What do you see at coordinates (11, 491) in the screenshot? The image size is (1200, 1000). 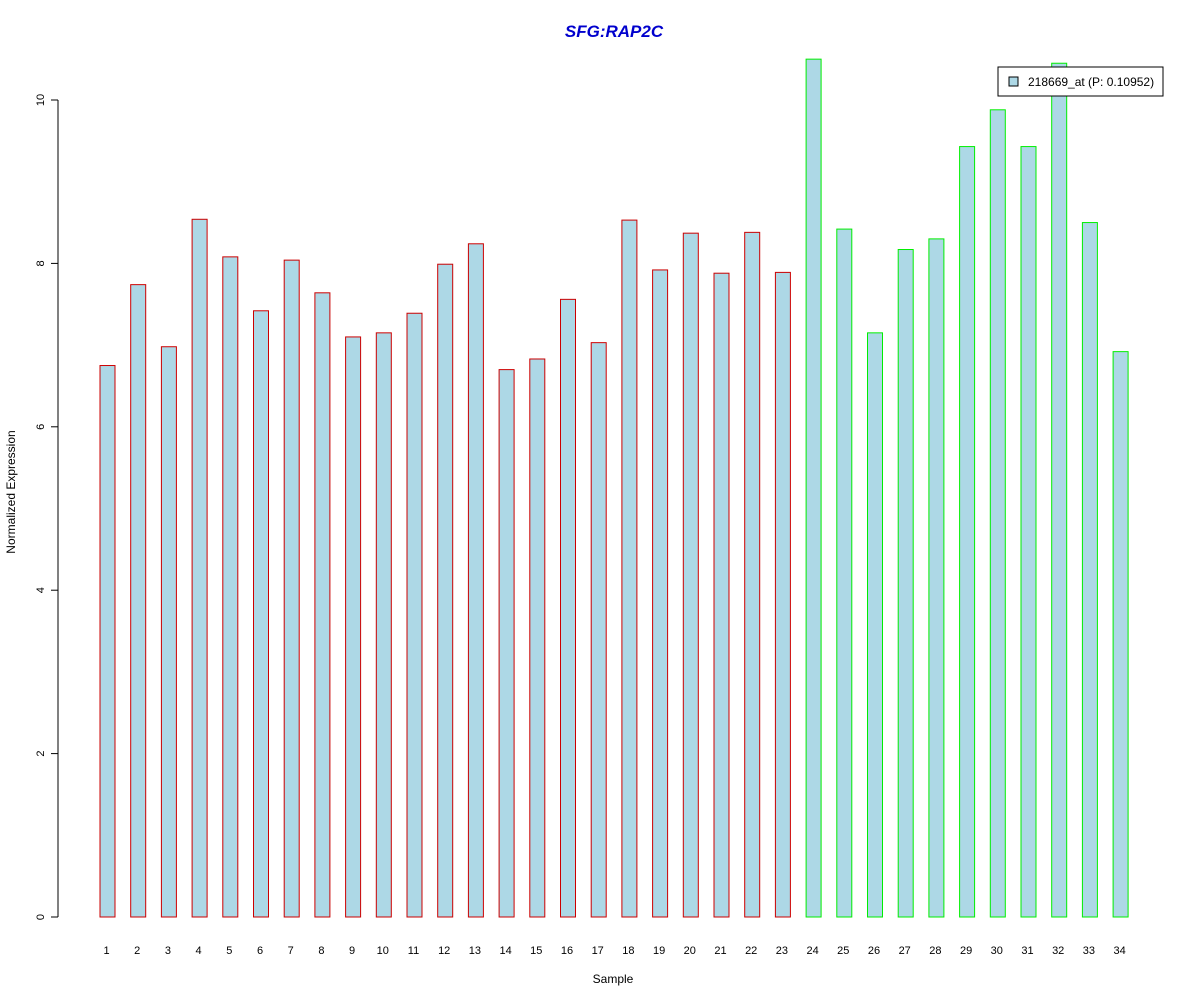 I see `y-axis-label: Normalized Expression` at bounding box center [11, 491].